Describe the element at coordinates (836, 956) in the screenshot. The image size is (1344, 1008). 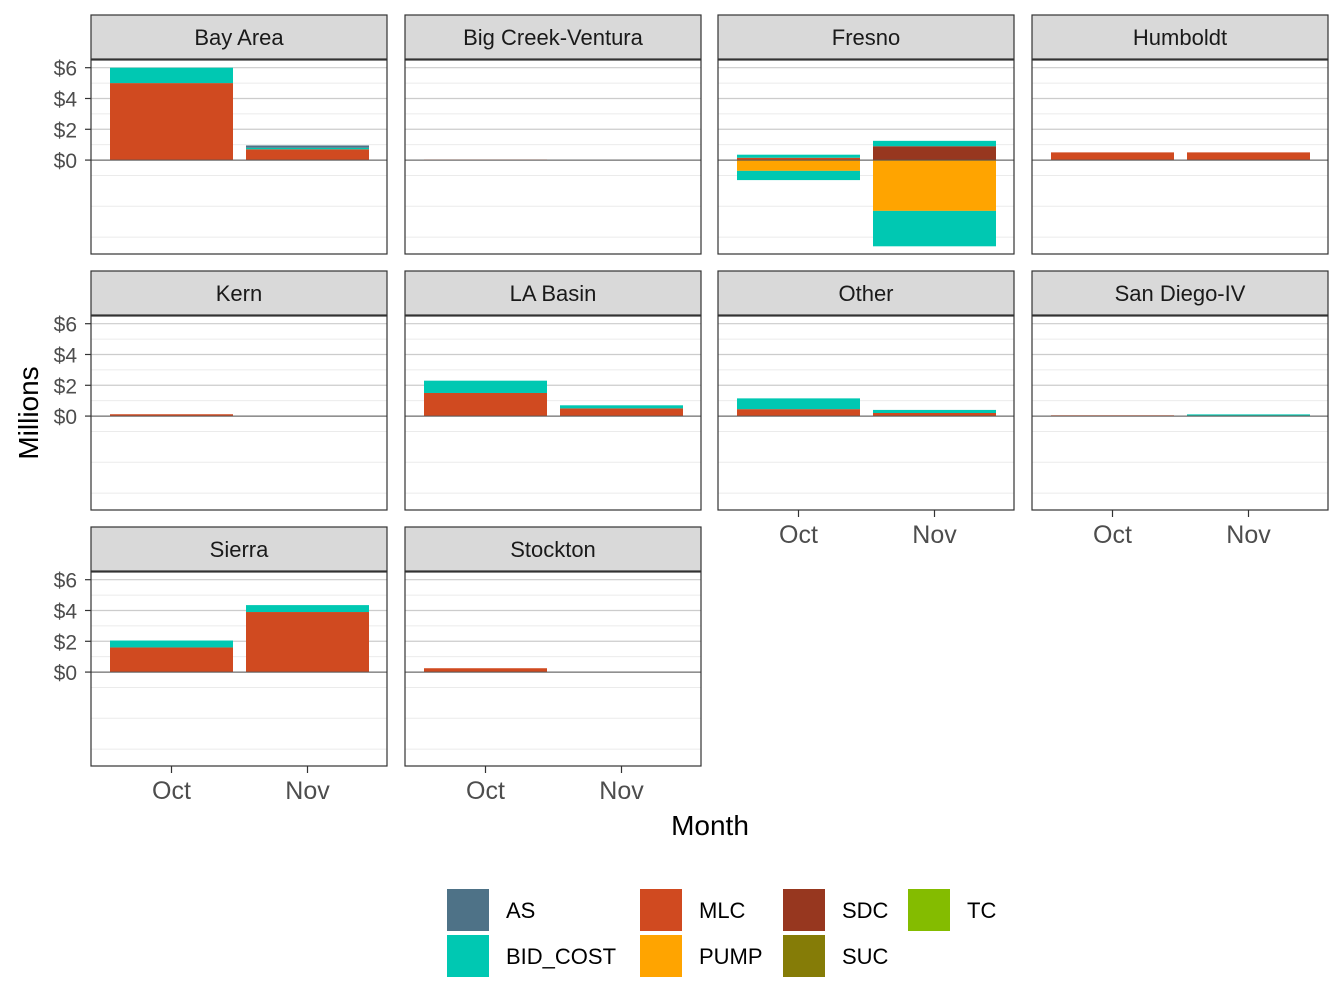
I see `legend-item-suc: SUC` at that location.